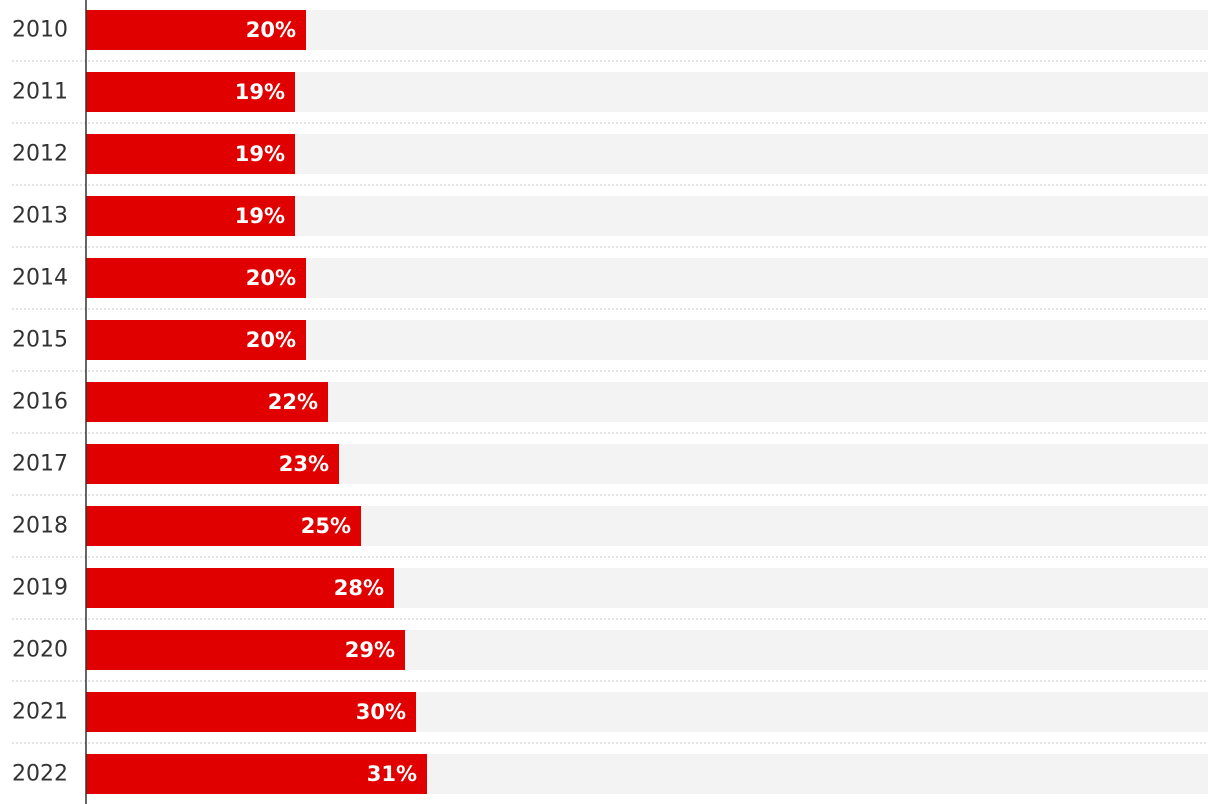  What do you see at coordinates (240, 588) in the screenshot?
I see `bar-2019` at bounding box center [240, 588].